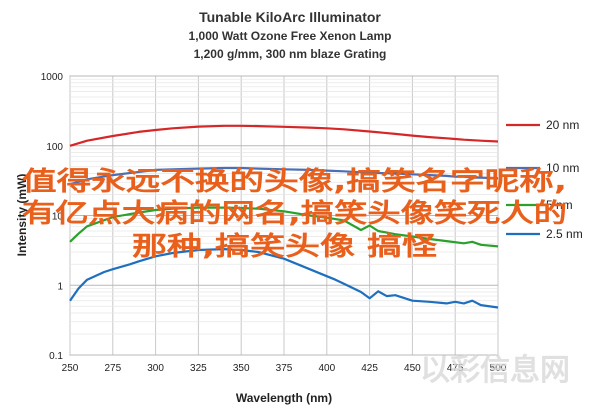 This screenshot has width=600, height=416. What do you see at coordinates (54, 147) in the screenshot?
I see `y-tick-label: 100` at bounding box center [54, 147].